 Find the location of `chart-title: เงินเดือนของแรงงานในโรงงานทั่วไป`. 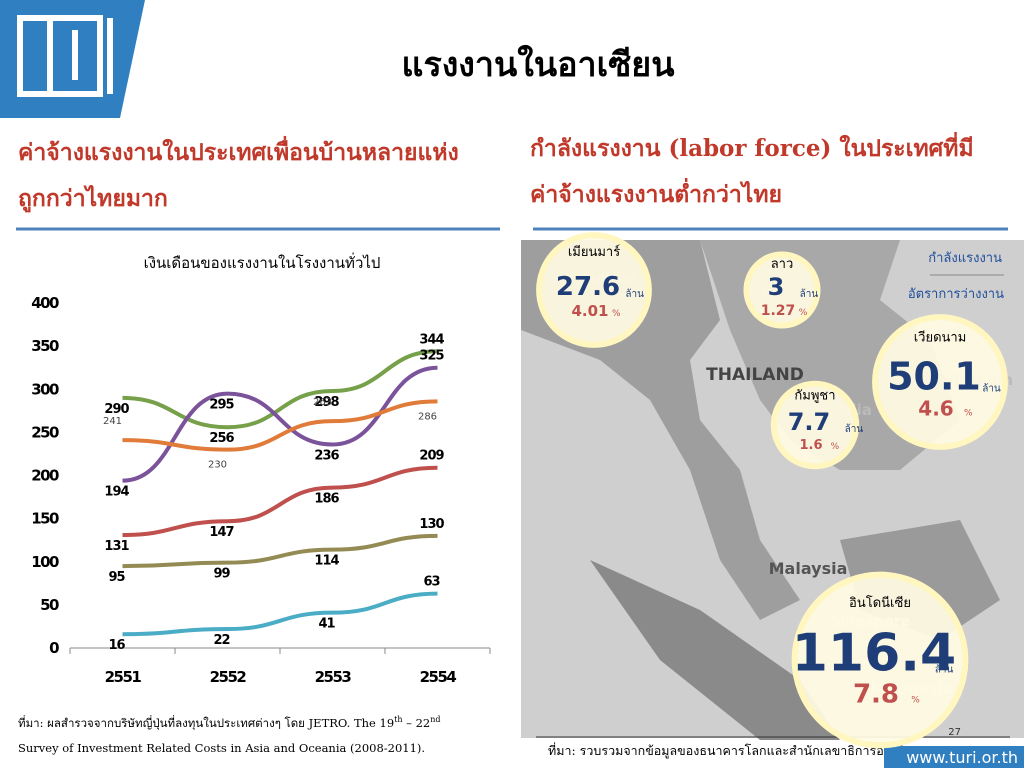

chart-title: เงินเดือนของแรงงานในโรงงานทั่วไป is located at coordinates (262, 262).